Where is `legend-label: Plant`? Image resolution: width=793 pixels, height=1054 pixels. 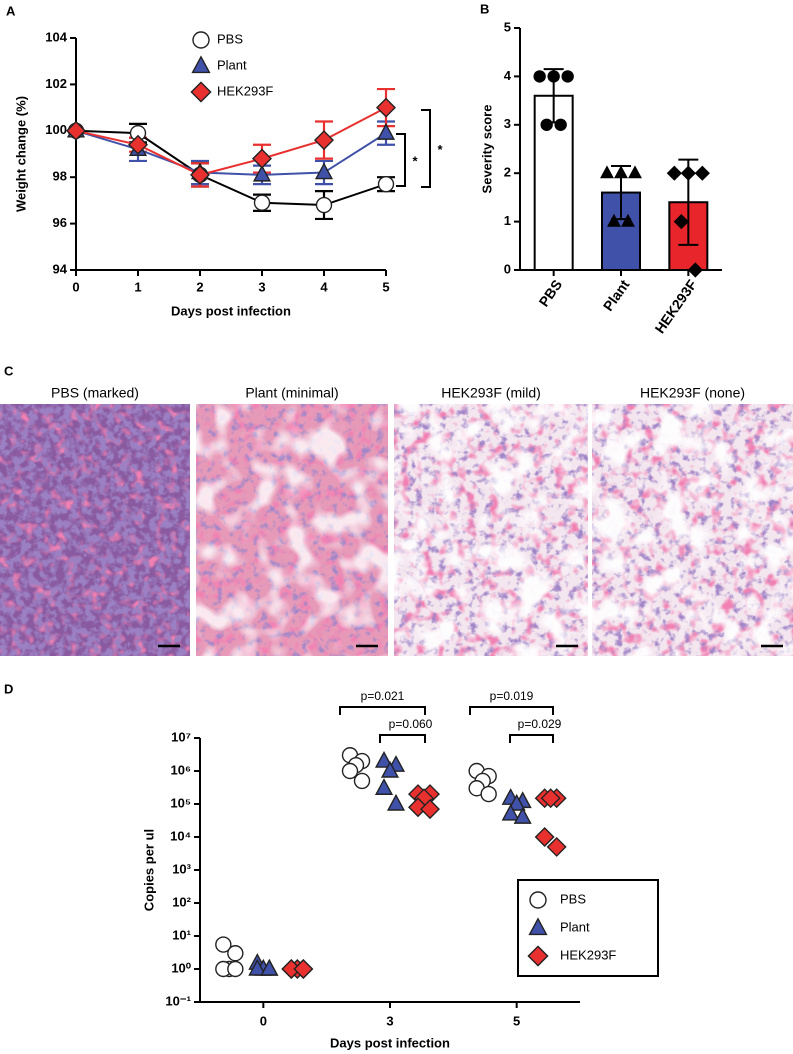
legend-label: Plant is located at coordinates (232, 64).